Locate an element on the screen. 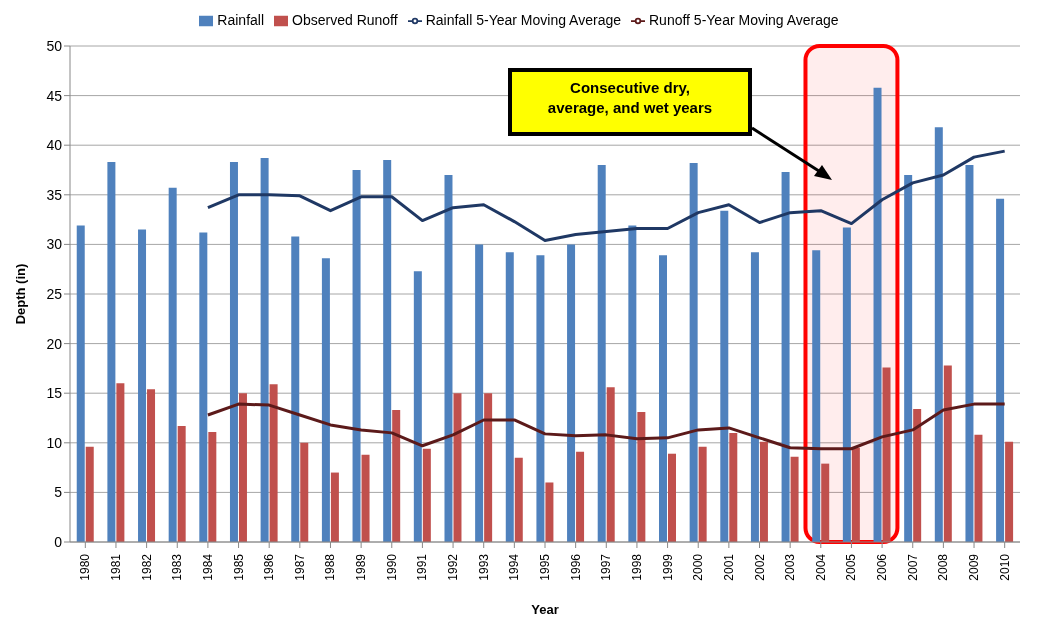 Image resolution: width=1037 pixels, height=631 pixels. y-tick-label: 40 is located at coordinates (54, 145).